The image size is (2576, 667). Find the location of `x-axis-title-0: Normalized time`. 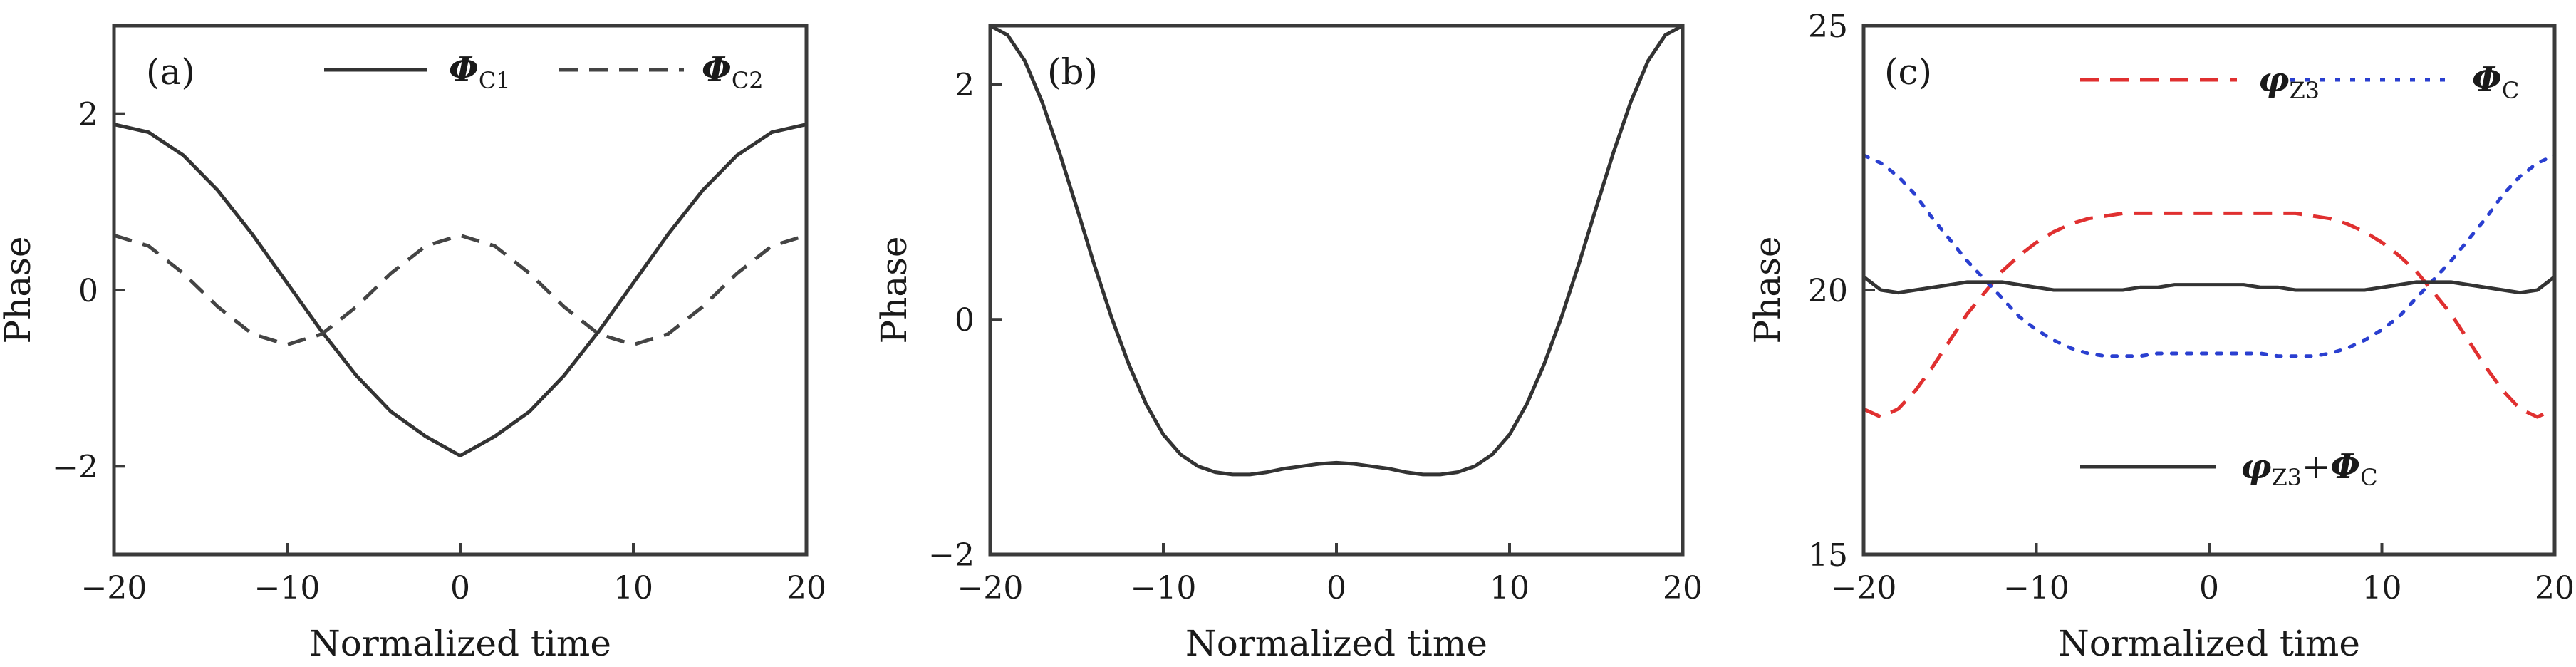

x-axis-title-0: Normalized time is located at coordinates (460, 644).